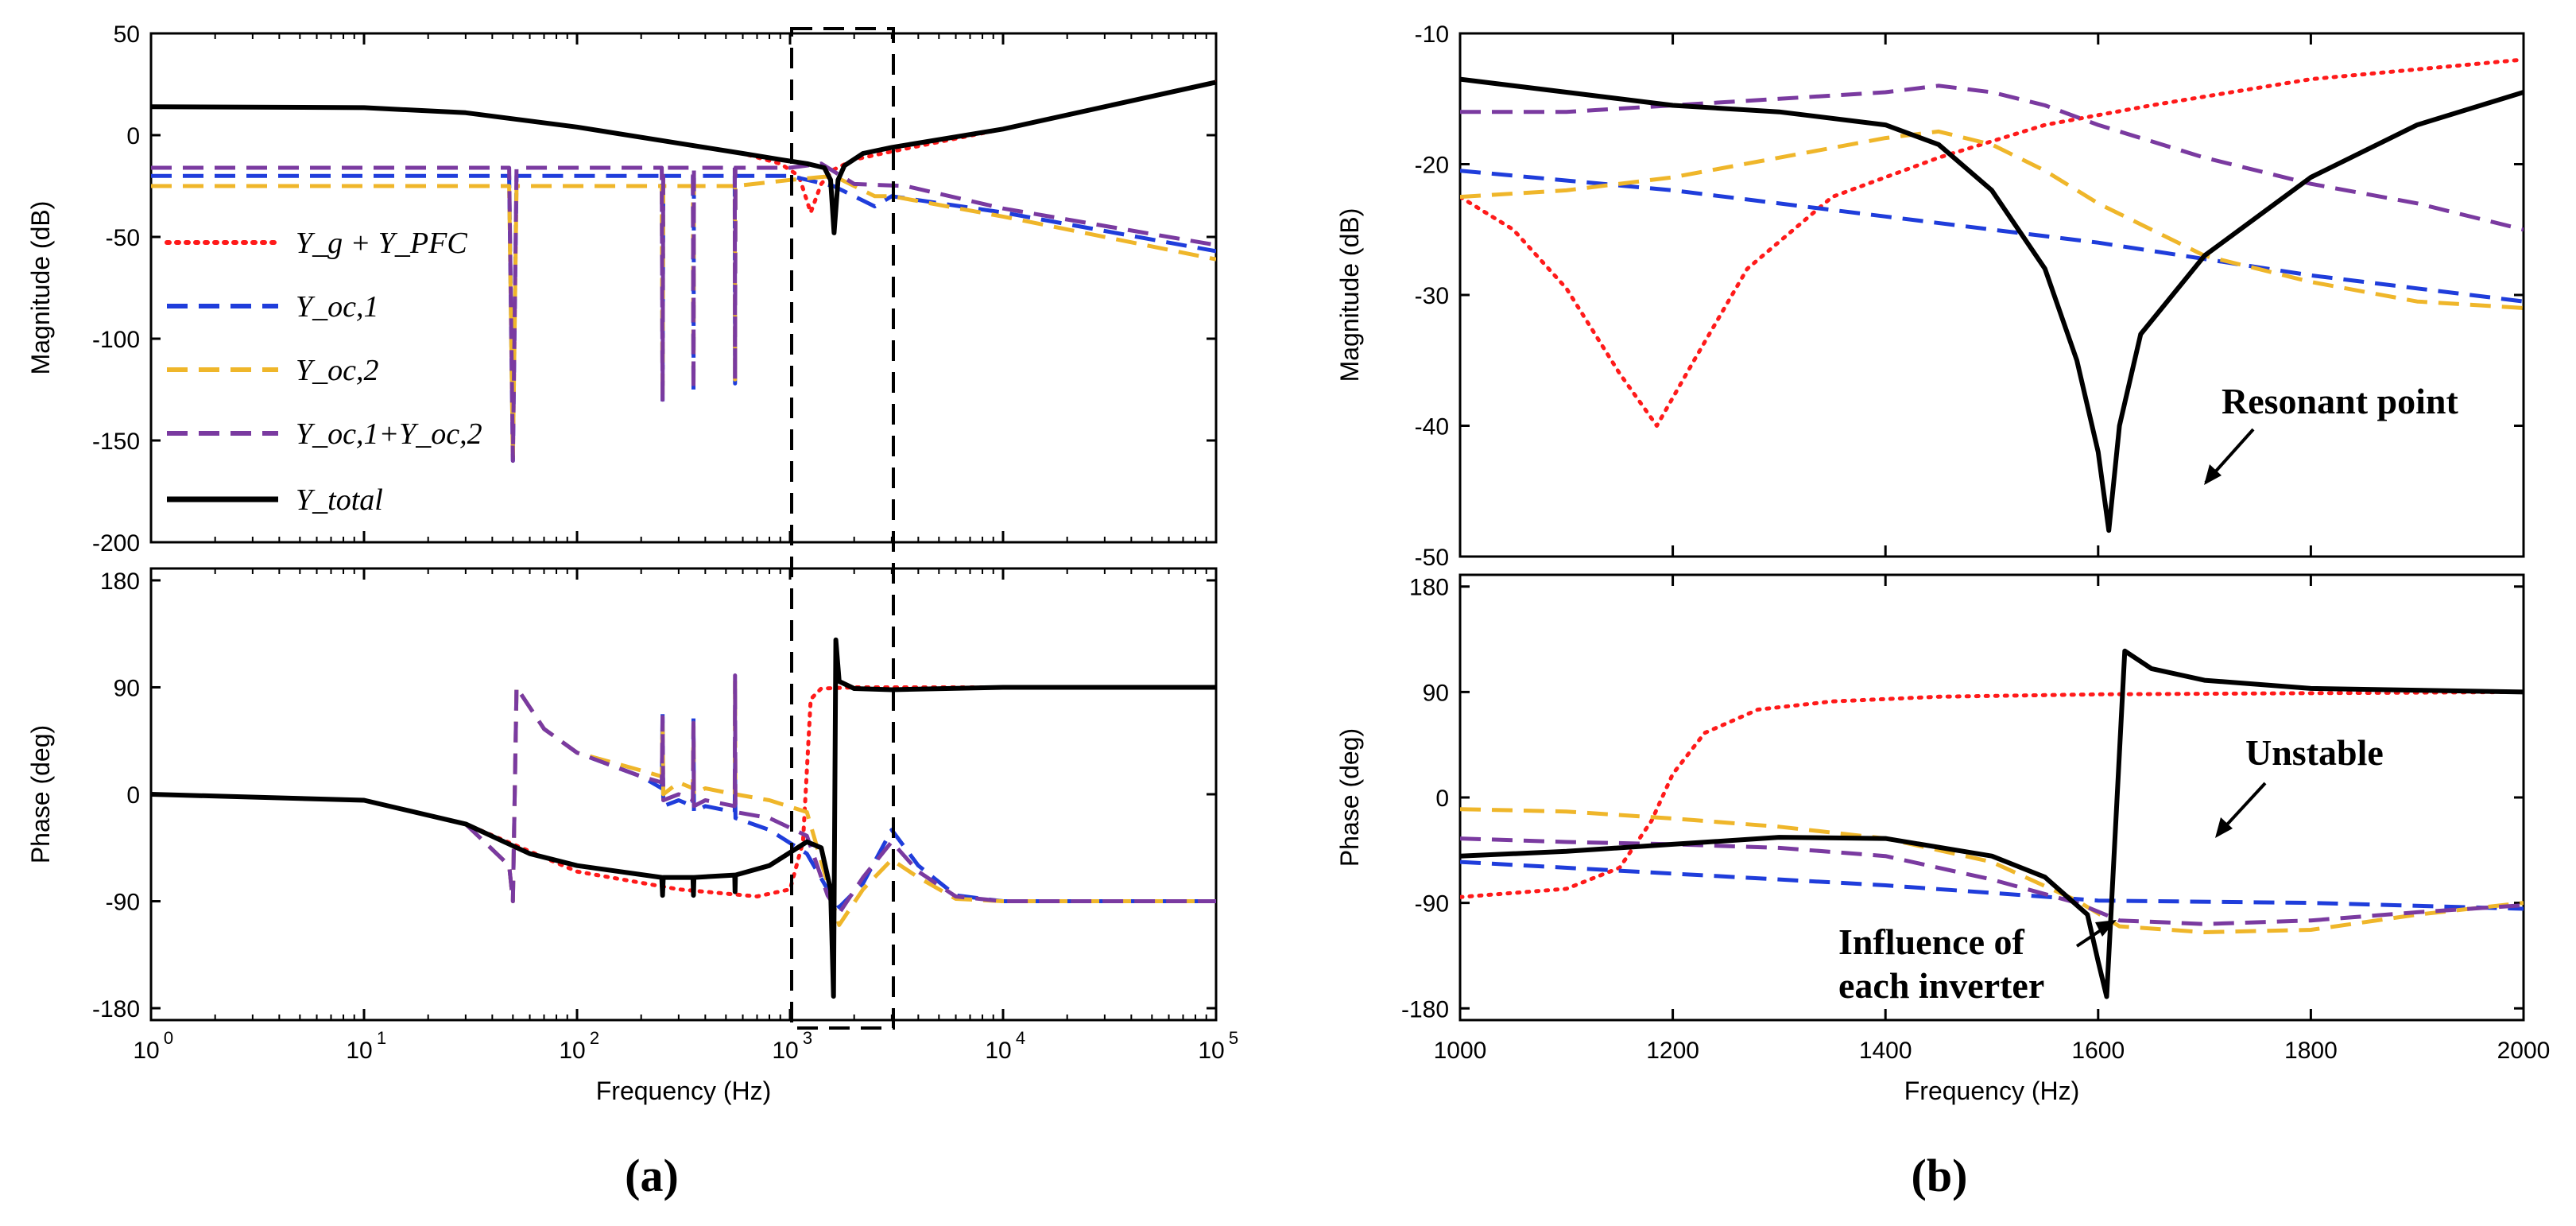  Describe the element at coordinates (2340, 401) in the screenshot. I see `annotation-resonant-point: Resonant point` at that location.